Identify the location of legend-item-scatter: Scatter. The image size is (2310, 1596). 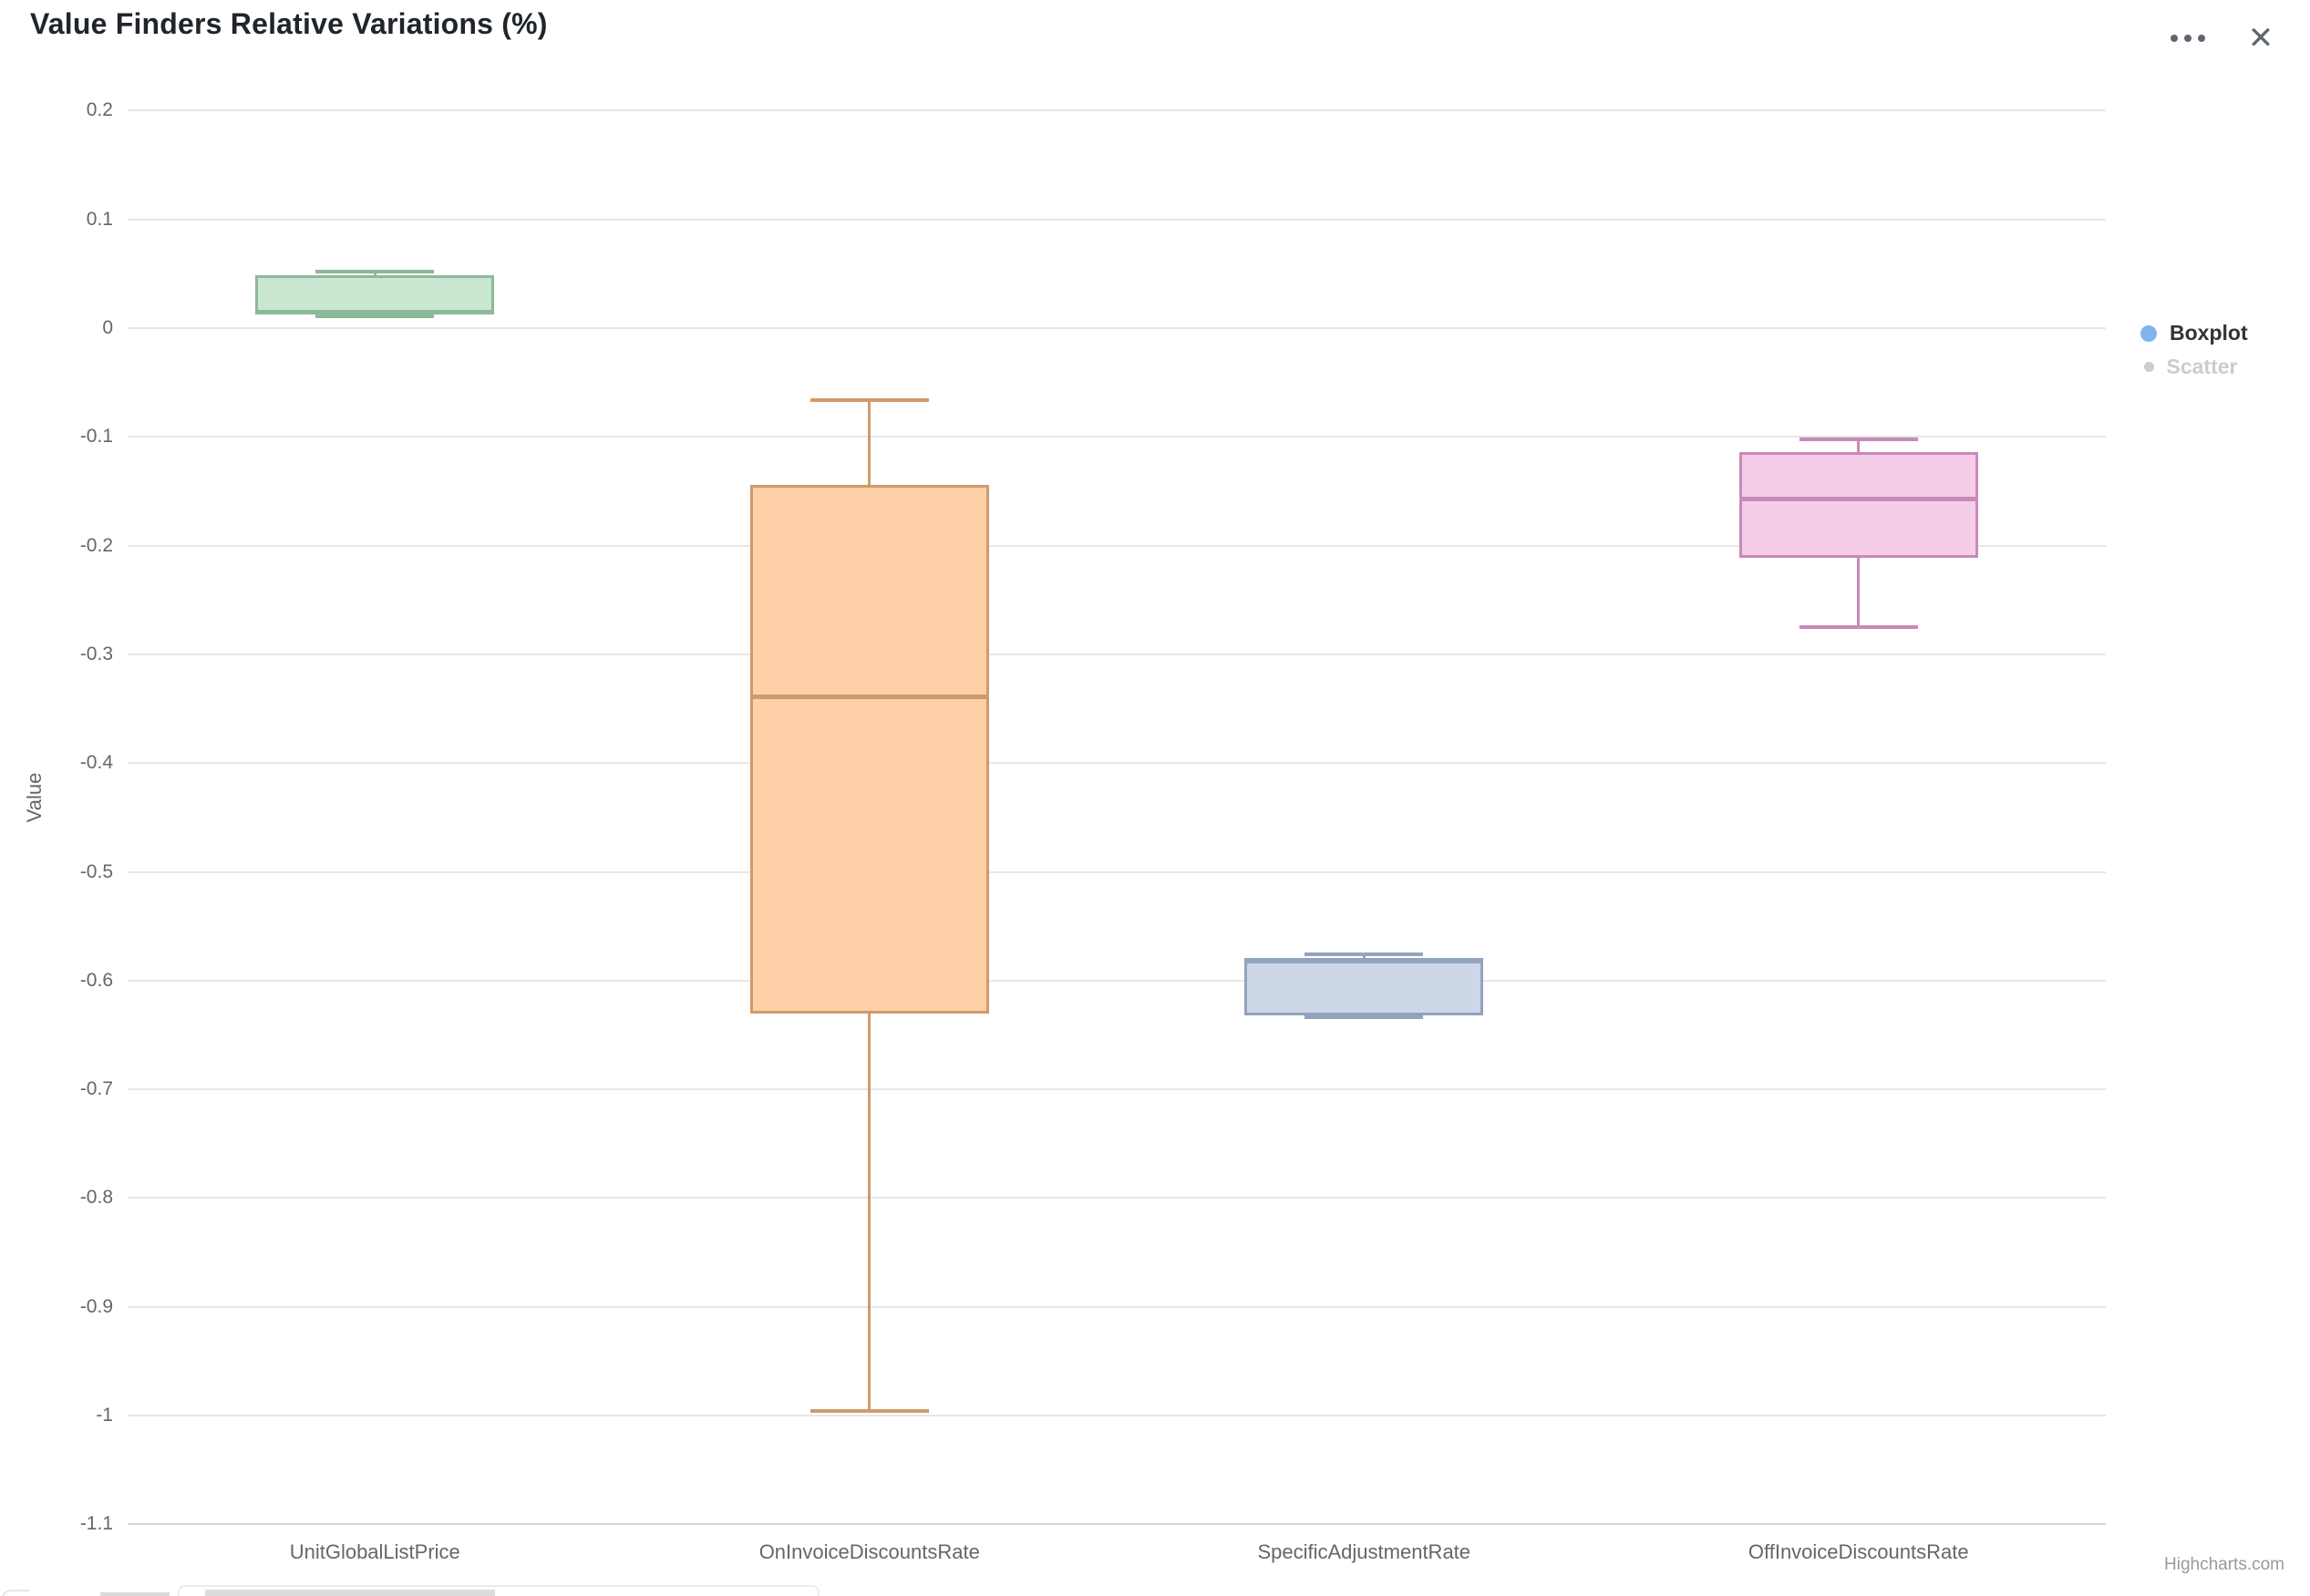
(2194, 367).